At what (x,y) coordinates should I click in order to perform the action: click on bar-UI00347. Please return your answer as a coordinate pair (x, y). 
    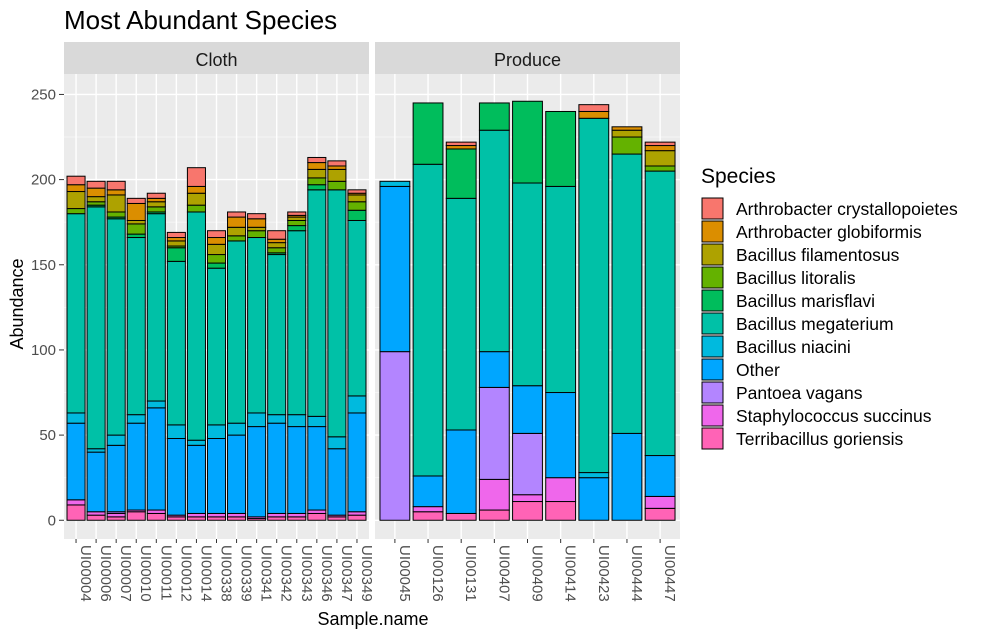
    Looking at the image, I should click on (337, 340).